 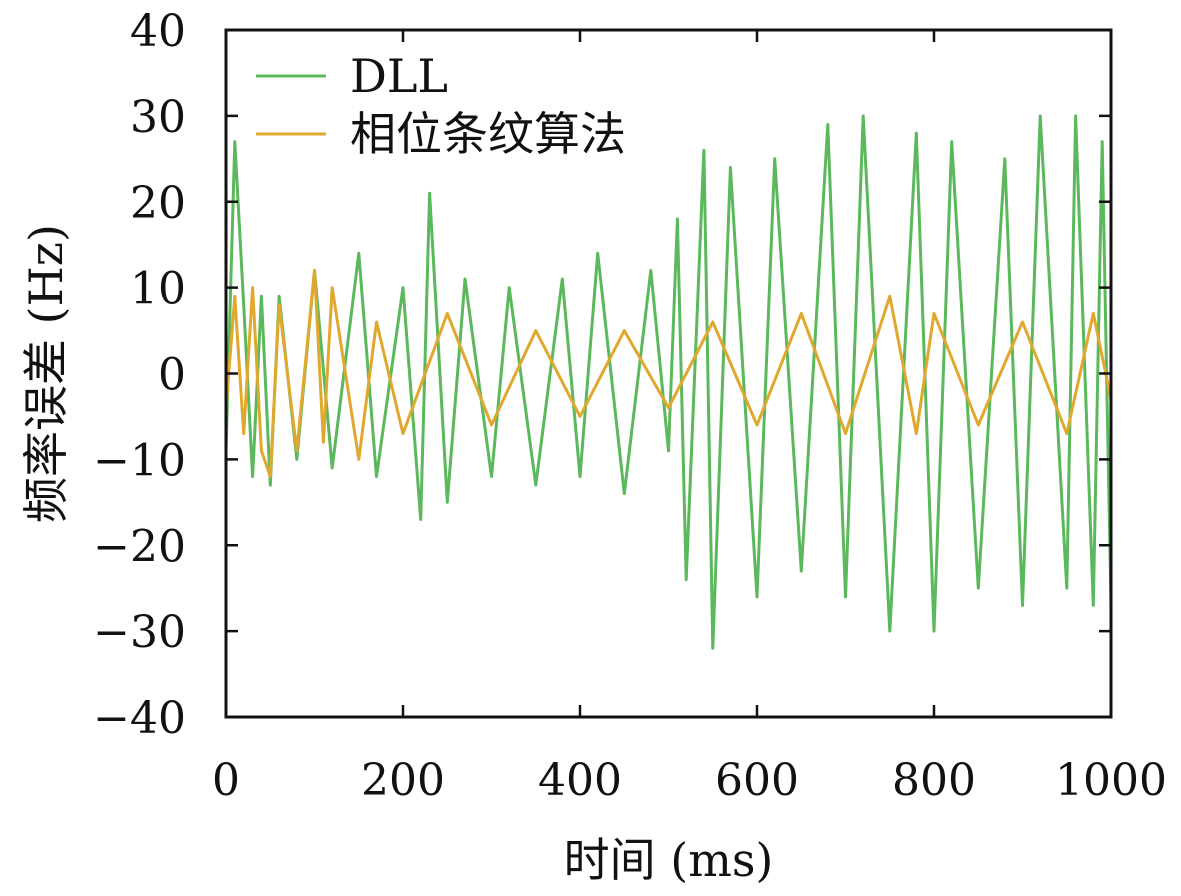 What do you see at coordinates (139, 546) in the screenshot?
I see `y-tick-label: −20` at bounding box center [139, 546].